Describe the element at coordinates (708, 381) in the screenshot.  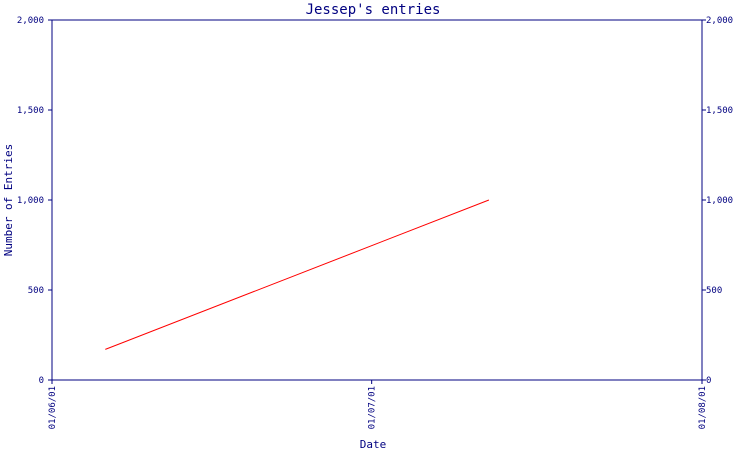
I see `y-tick-label-right: 0` at that location.